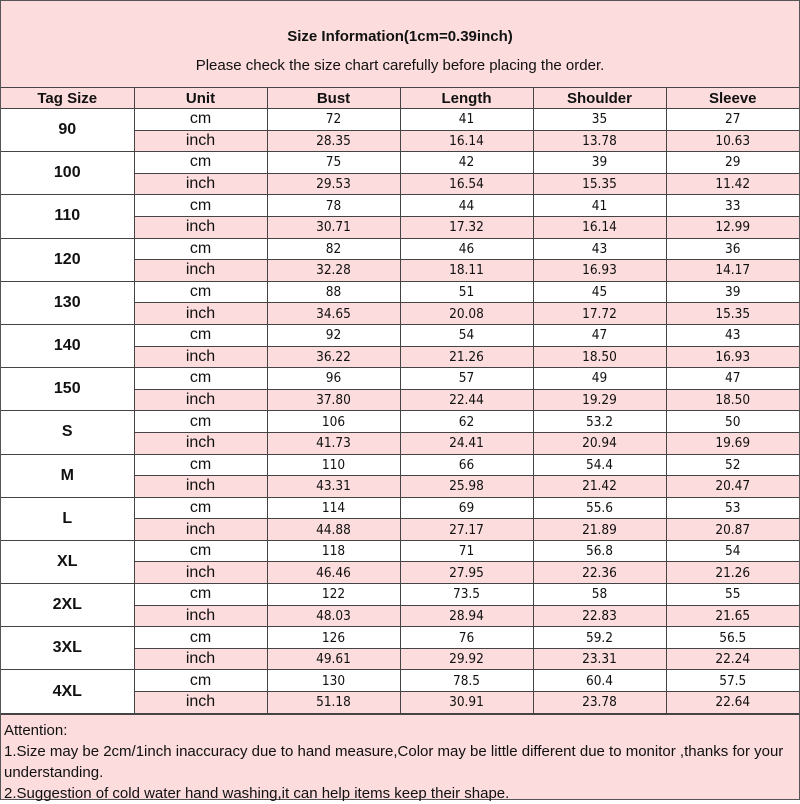 Image resolution: width=800 pixels, height=804 pixels. Describe the element at coordinates (200, 98) in the screenshot. I see `col-unit: Unit` at that location.